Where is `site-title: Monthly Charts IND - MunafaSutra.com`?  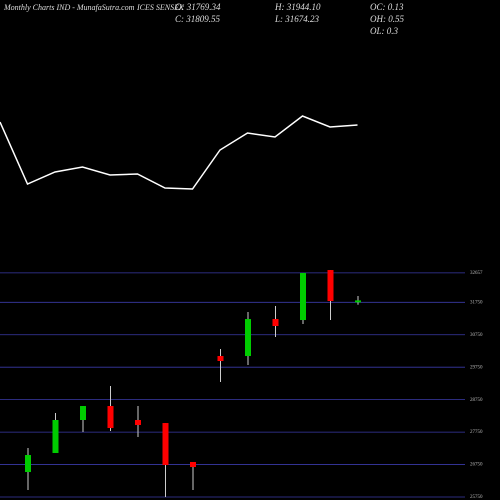 site-title: Monthly Charts IND - MunafaSutra.com is located at coordinates (69, 7).